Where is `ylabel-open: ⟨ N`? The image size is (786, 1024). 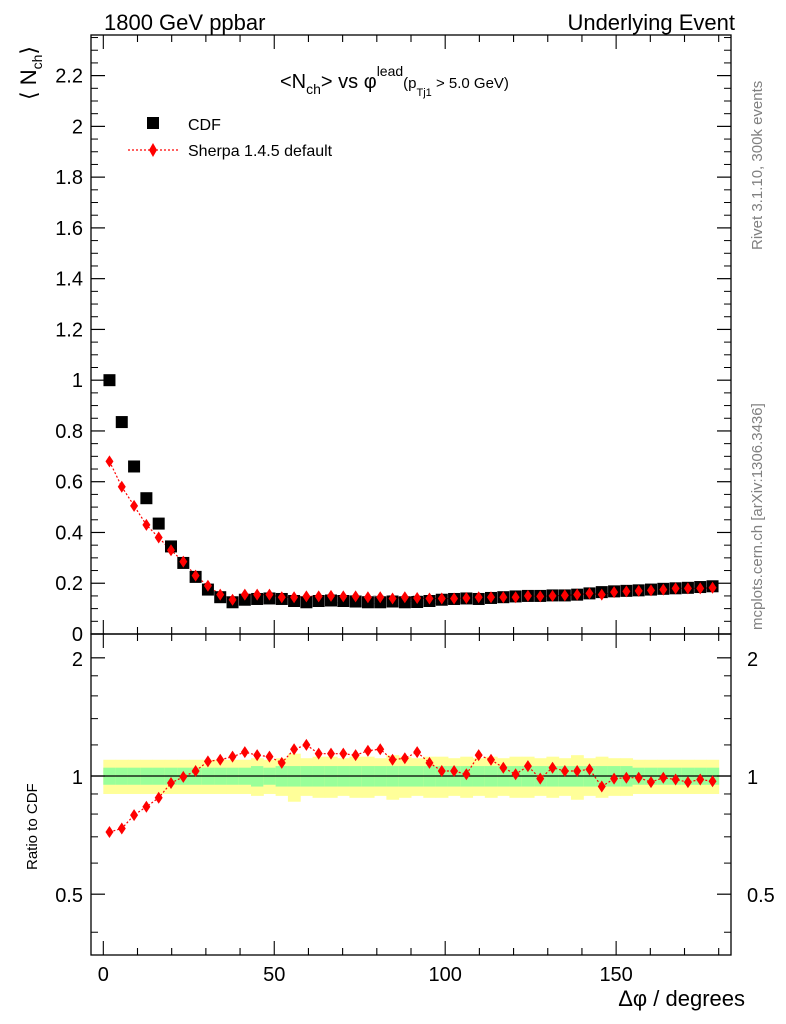
ylabel-open: ⟨ N is located at coordinates (28, 84).